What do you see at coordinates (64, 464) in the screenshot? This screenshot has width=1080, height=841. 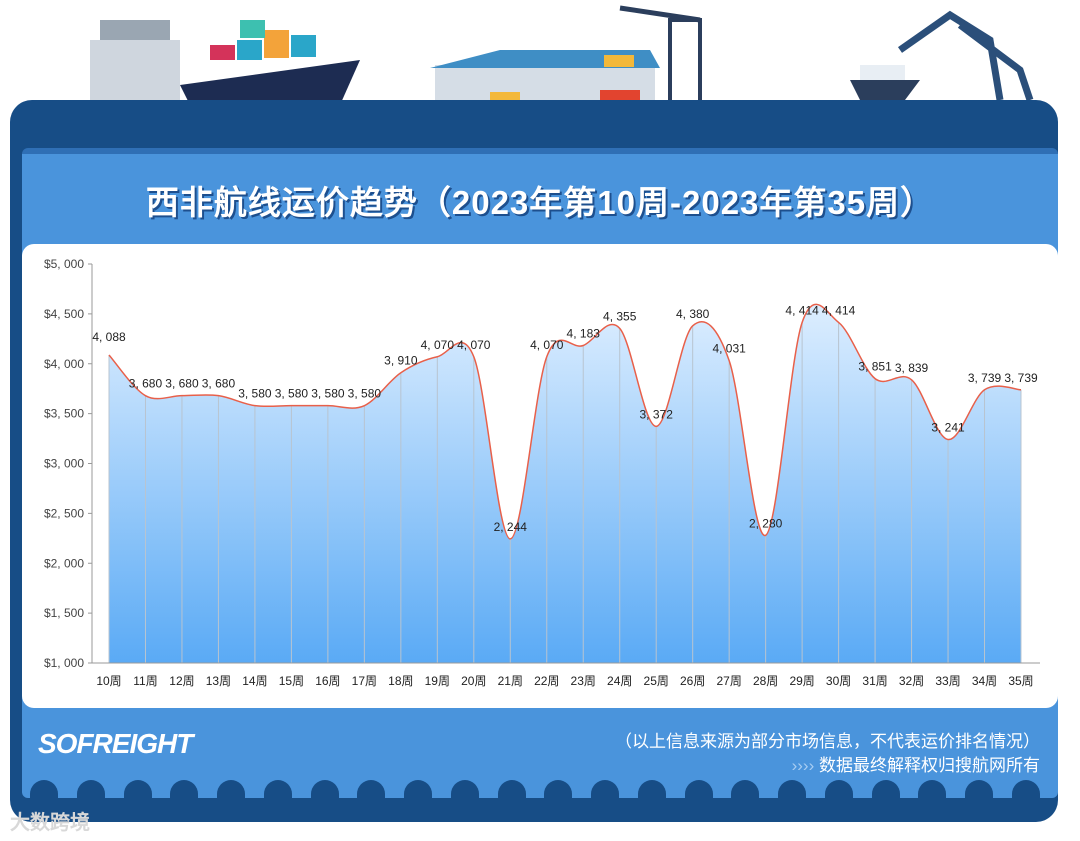 I see `y-tick-label: $3, 000` at bounding box center [64, 464].